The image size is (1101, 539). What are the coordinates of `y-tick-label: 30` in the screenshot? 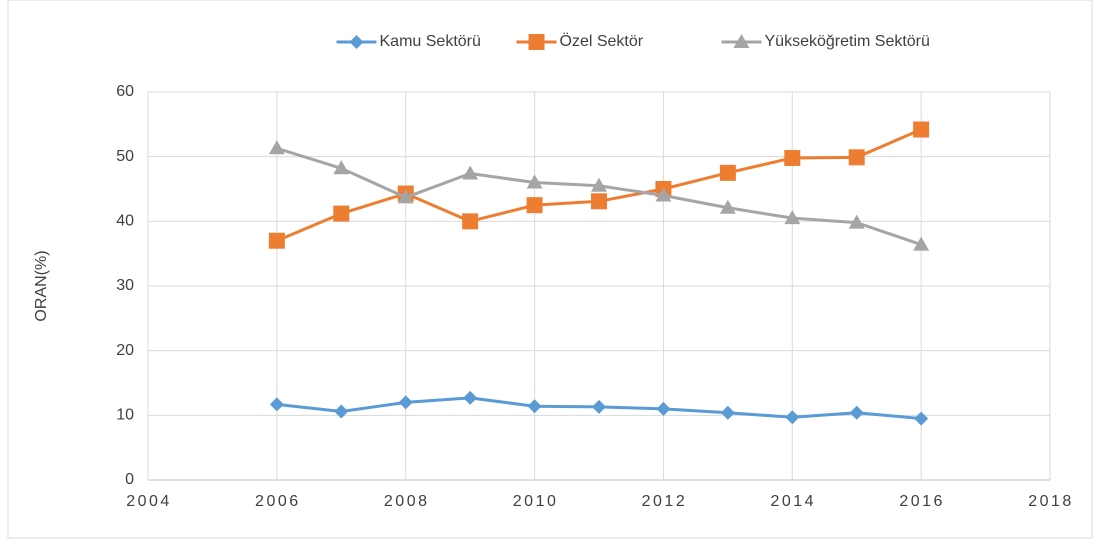 It's located at (125, 285).